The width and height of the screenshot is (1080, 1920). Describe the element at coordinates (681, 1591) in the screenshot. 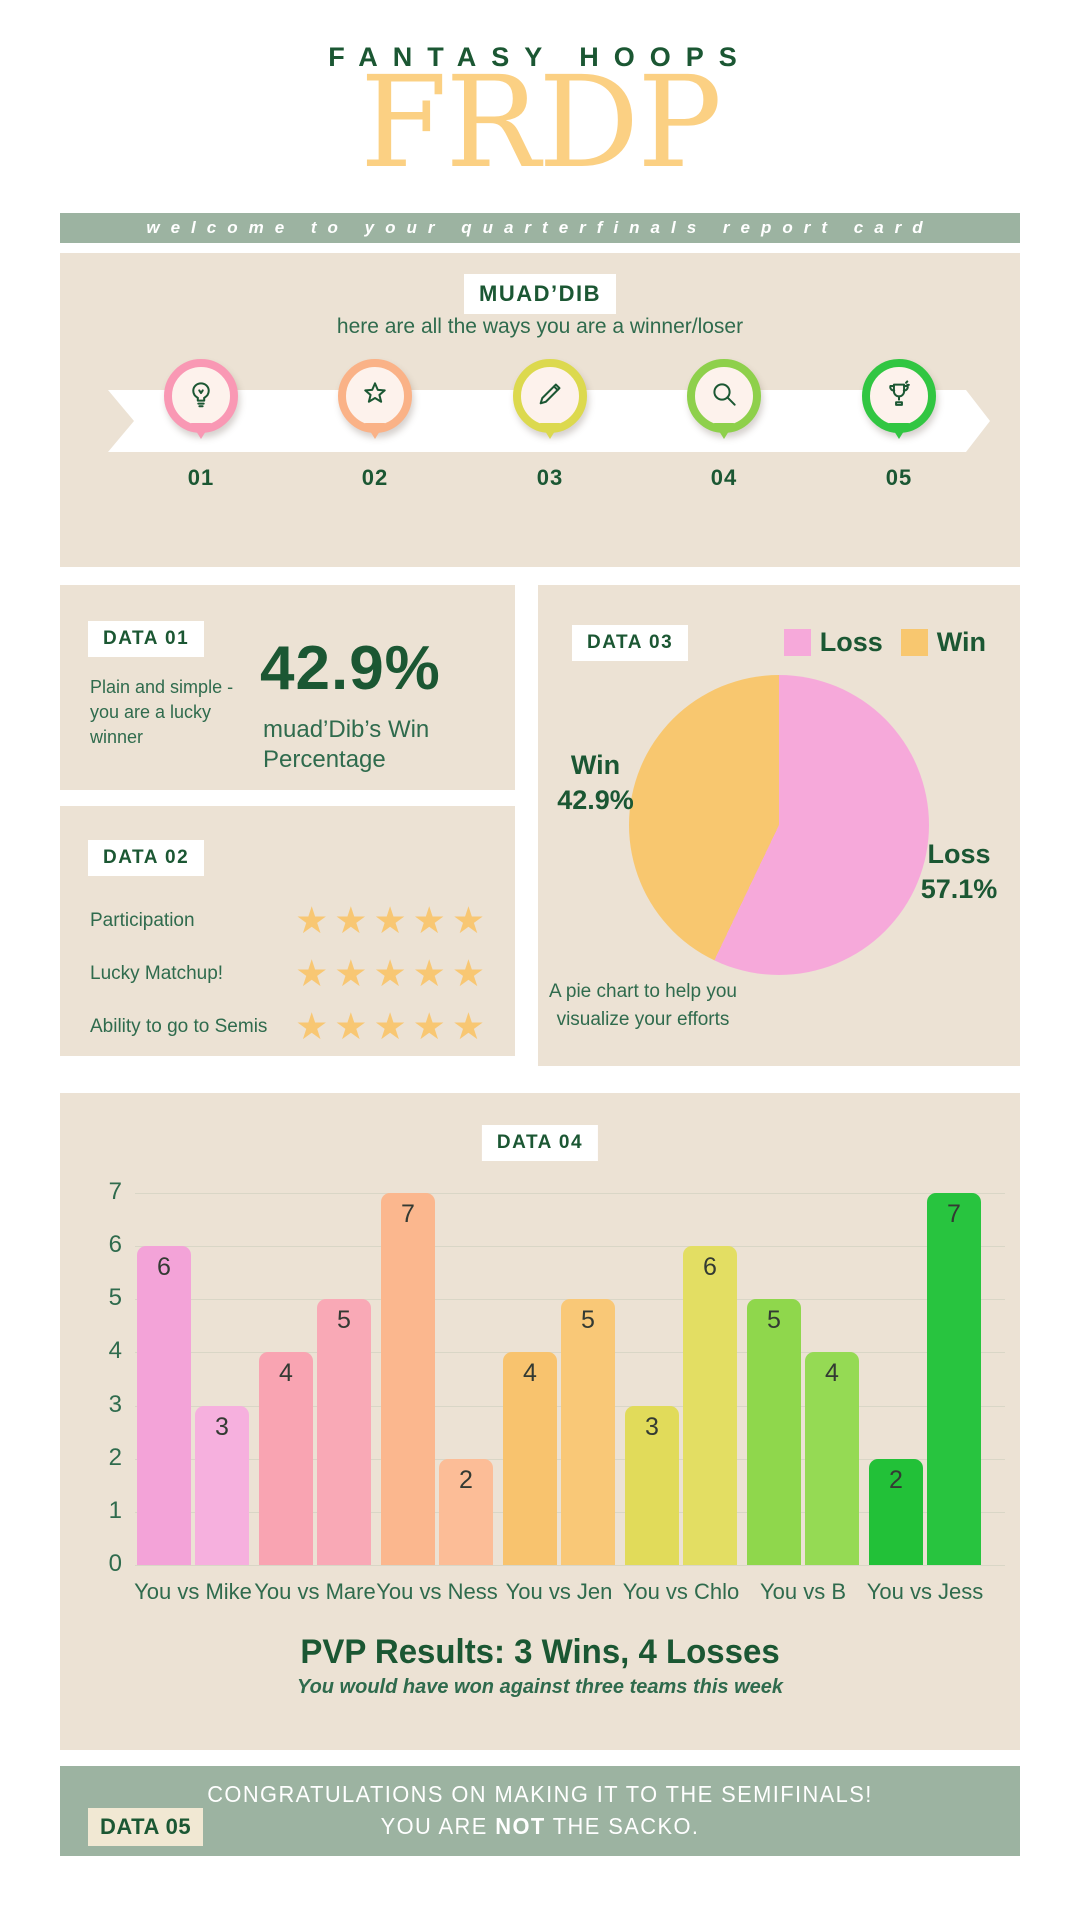

I see `x-axis-category-label: You vs Chlo` at that location.